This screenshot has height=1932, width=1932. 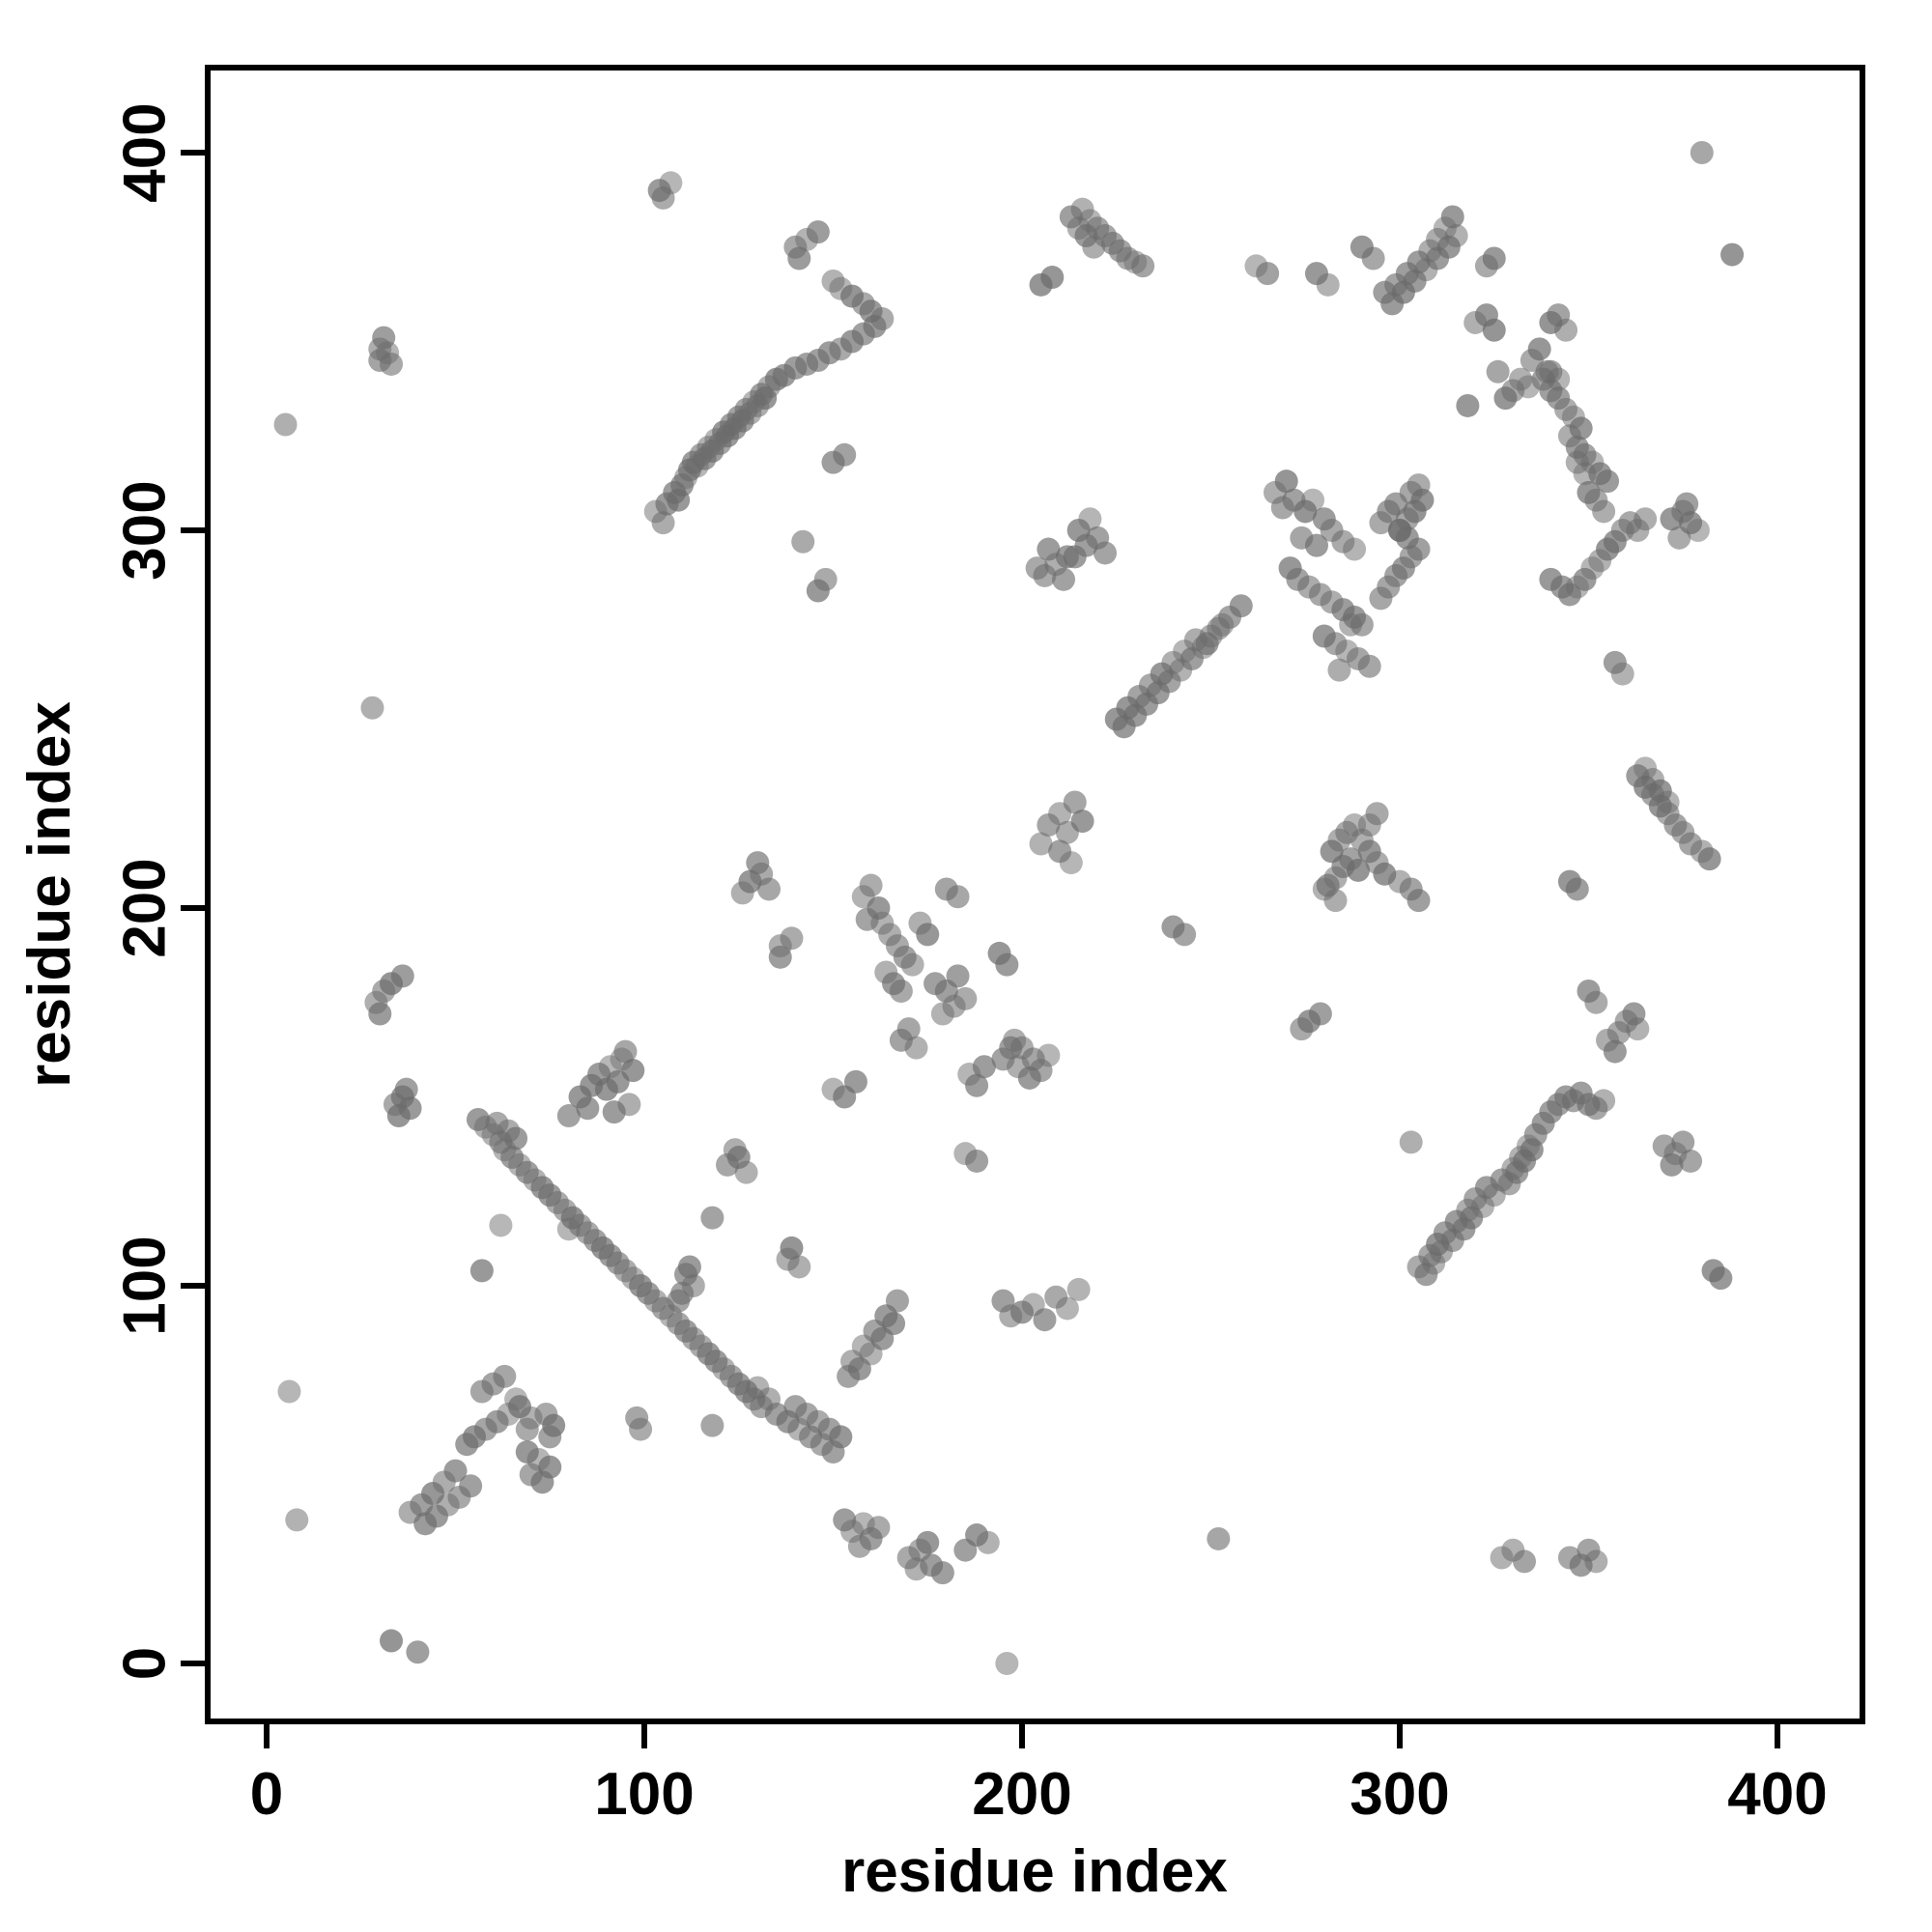 What do you see at coordinates (1039, 1794) in the screenshot?
I see `x-axis-tick-labels: 0 100 200 300 400` at bounding box center [1039, 1794].